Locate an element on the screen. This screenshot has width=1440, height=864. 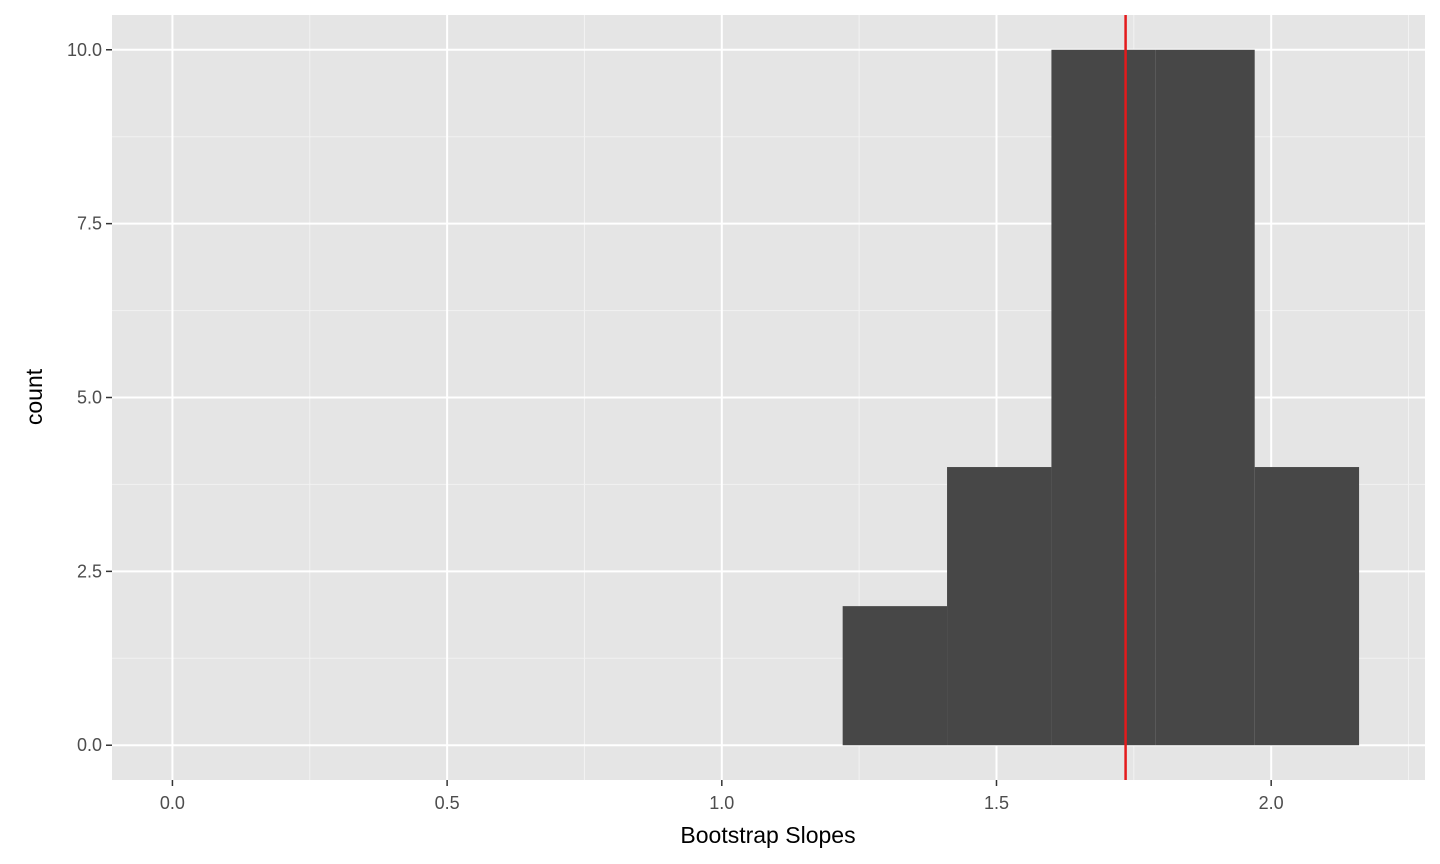
x-axis: 0.0 0.5 1.0 1.5 2.0 is located at coordinates (722, 796).